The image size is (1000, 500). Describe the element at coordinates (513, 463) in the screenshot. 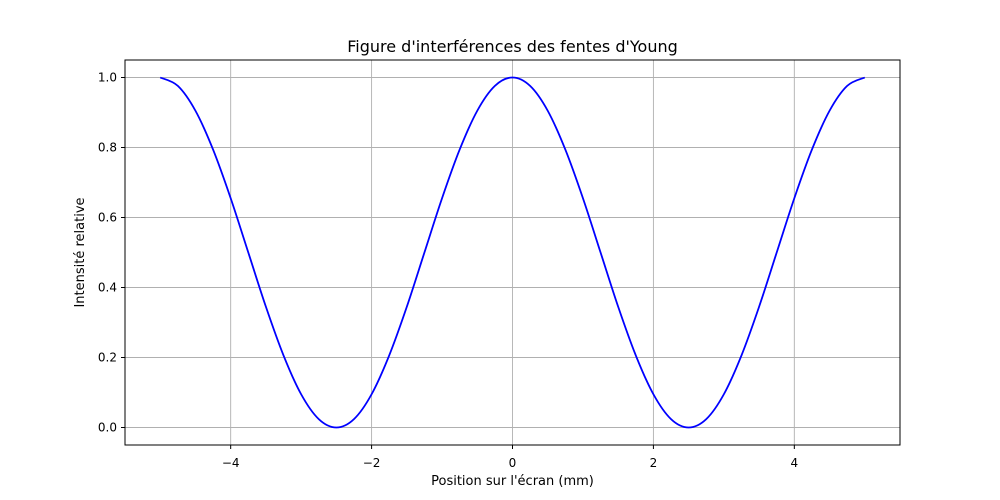

I see `x-tick-label: 0` at that location.